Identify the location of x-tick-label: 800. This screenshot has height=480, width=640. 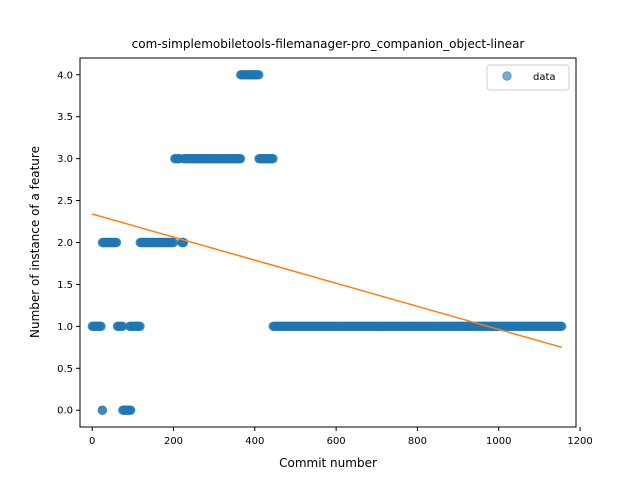
(417, 441).